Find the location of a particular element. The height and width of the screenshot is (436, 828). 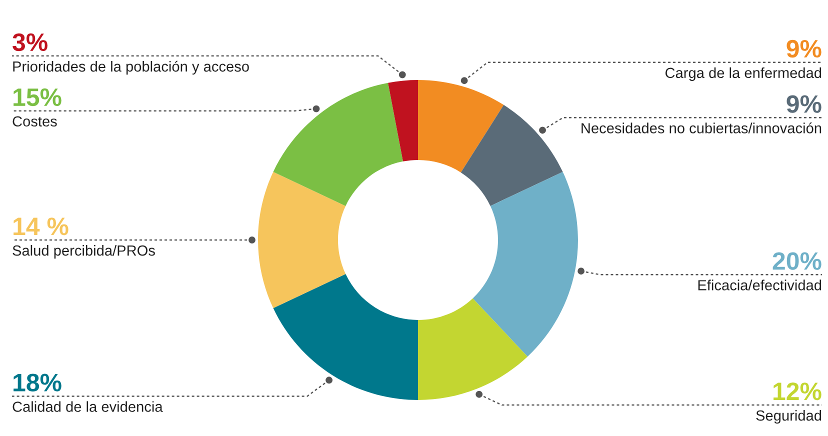

slice-label: Calidad de la evidencia is located at coordinates (87, 406).